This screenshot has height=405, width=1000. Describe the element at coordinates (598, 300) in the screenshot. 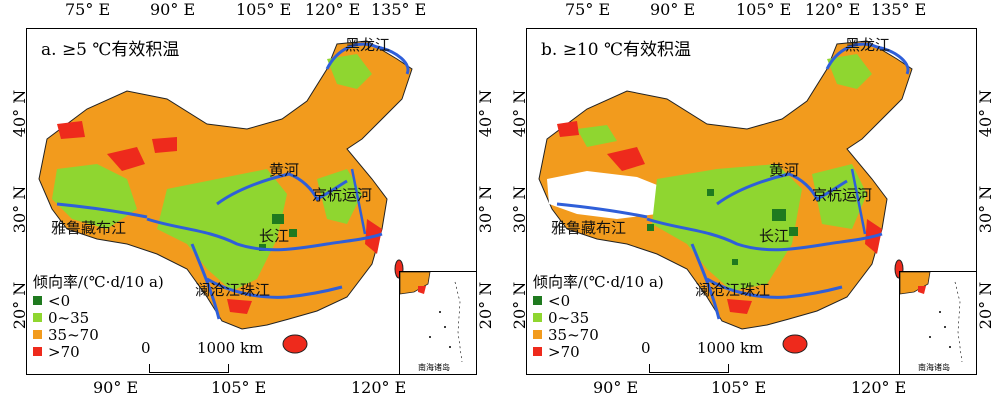

I see `legend-item: <0` at that location.